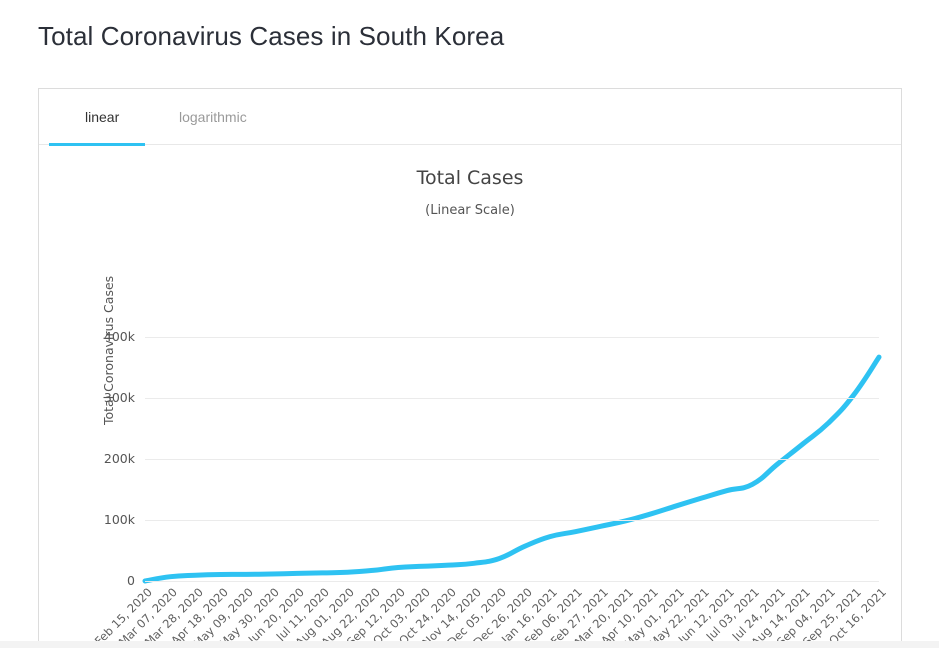 This screenshot has height=648, width=939. Describe the element at coordinates (470, 117) in the screenshot. I see `scale-tab-bar: linear logarithmic` at that location.